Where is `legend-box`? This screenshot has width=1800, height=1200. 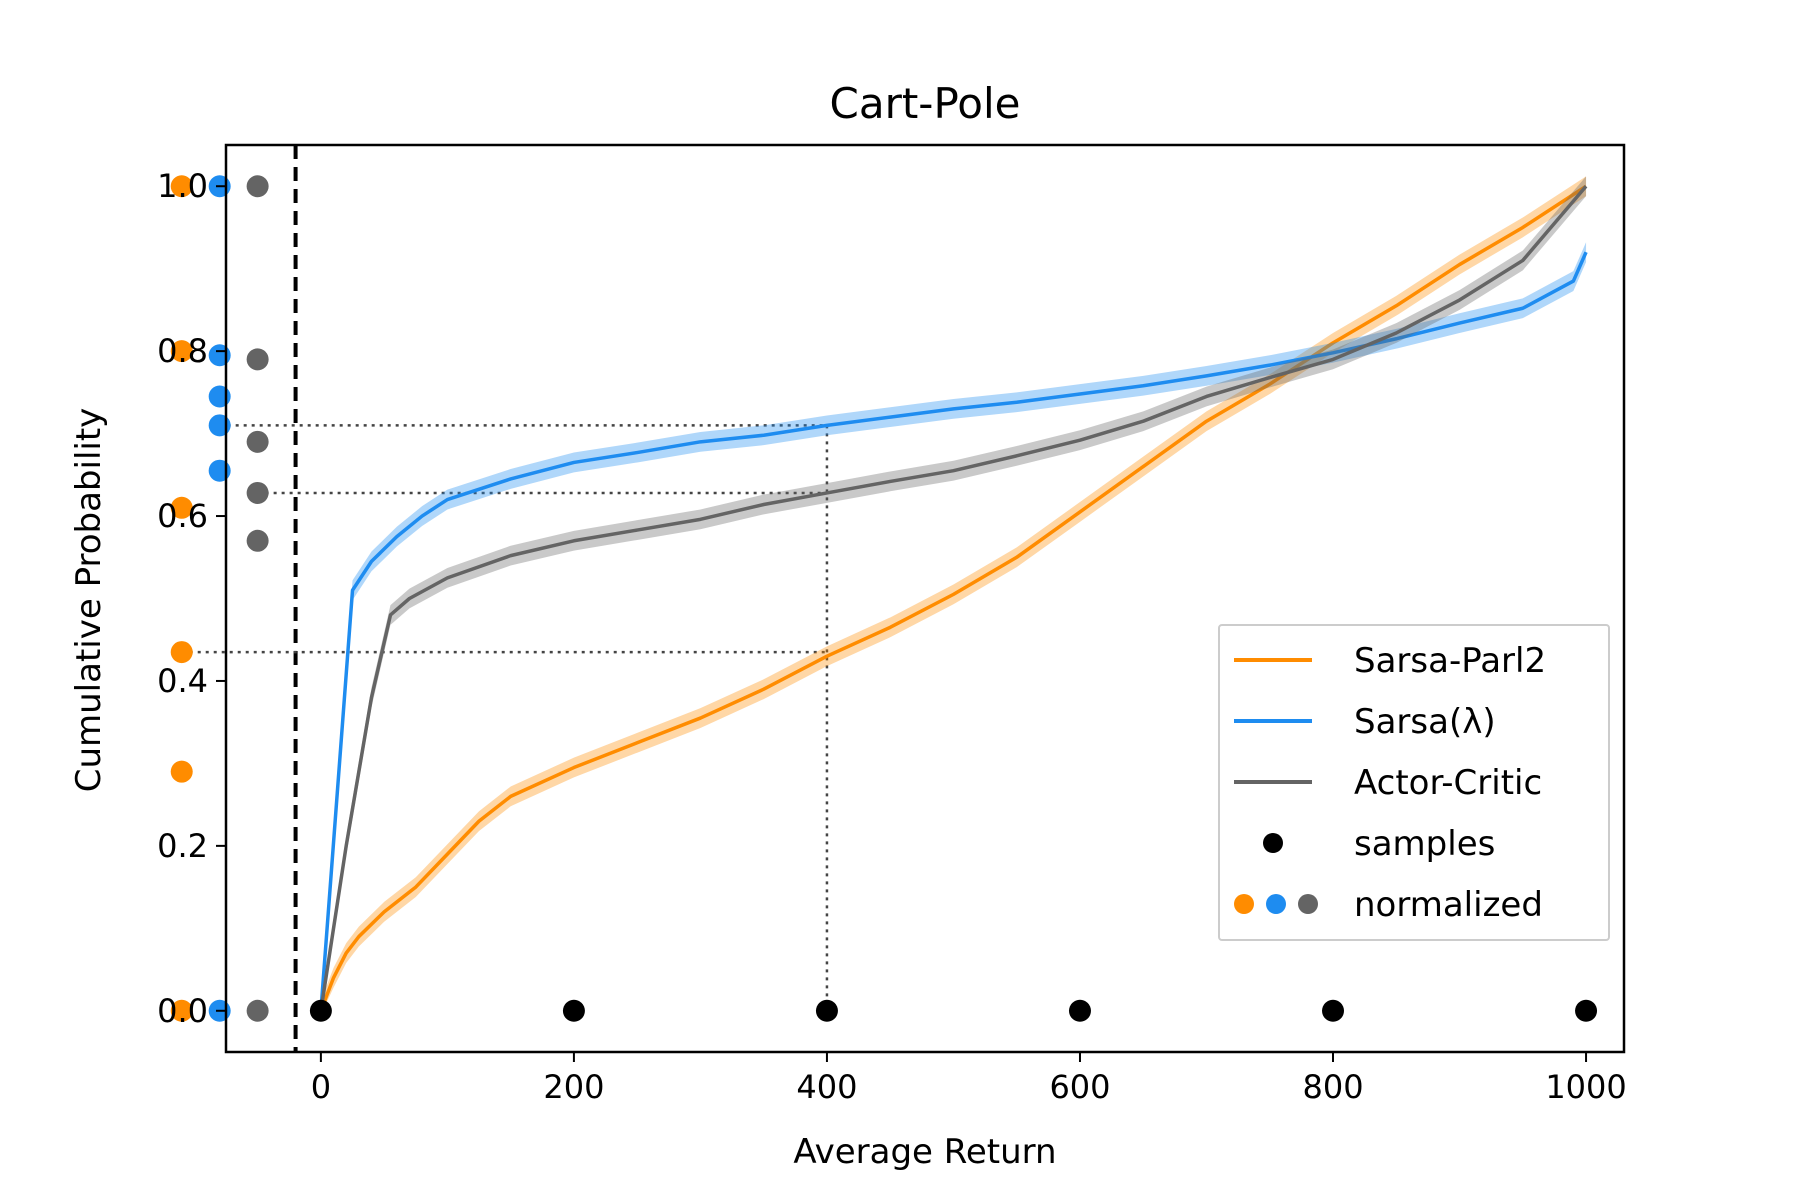 legend-box is located at coordinates (1414, 782).